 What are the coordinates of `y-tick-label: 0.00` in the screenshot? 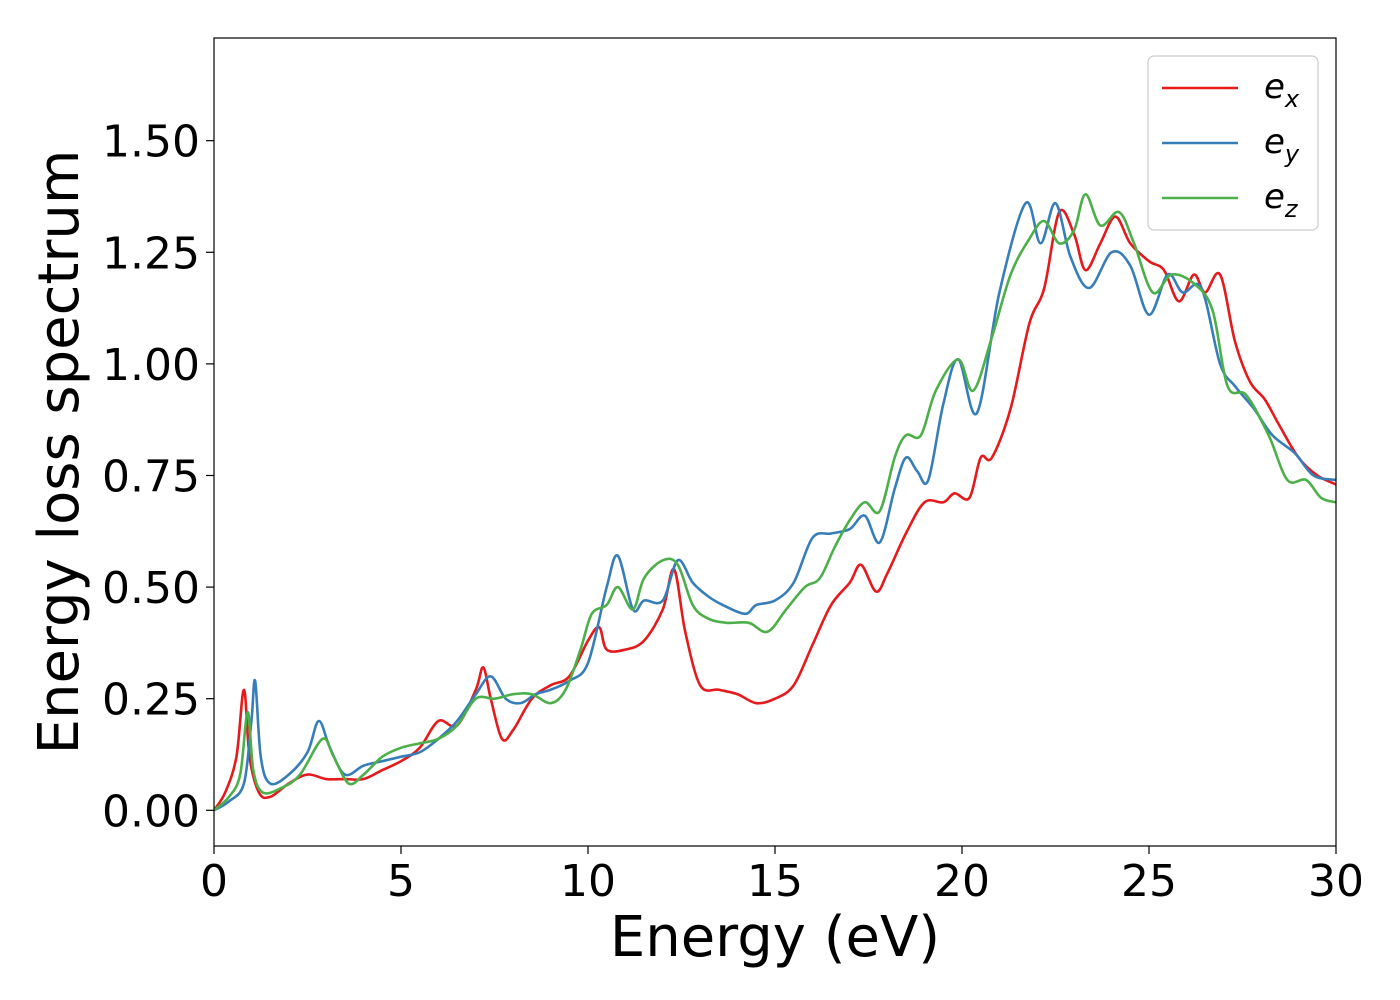 It's located at (151, 811).